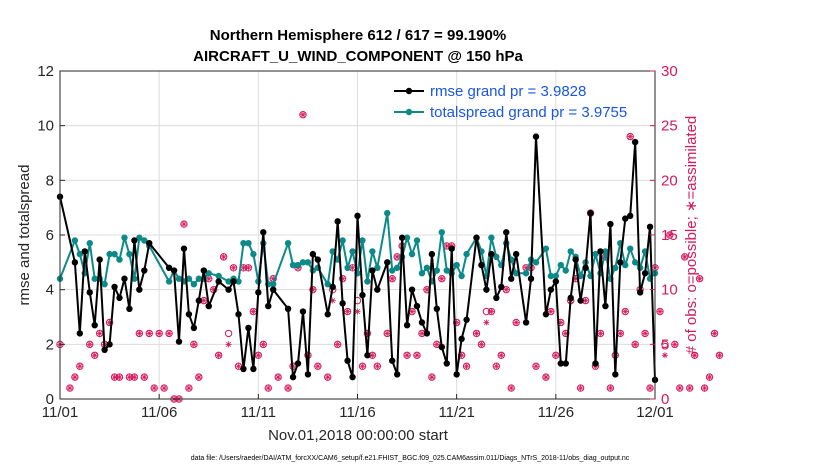 This screenshot has height=470, width=830. What do you see at coordinates (50, 344) in the screenshot?
I see `y-tick-label: 2` at bounding box center [50, 344].